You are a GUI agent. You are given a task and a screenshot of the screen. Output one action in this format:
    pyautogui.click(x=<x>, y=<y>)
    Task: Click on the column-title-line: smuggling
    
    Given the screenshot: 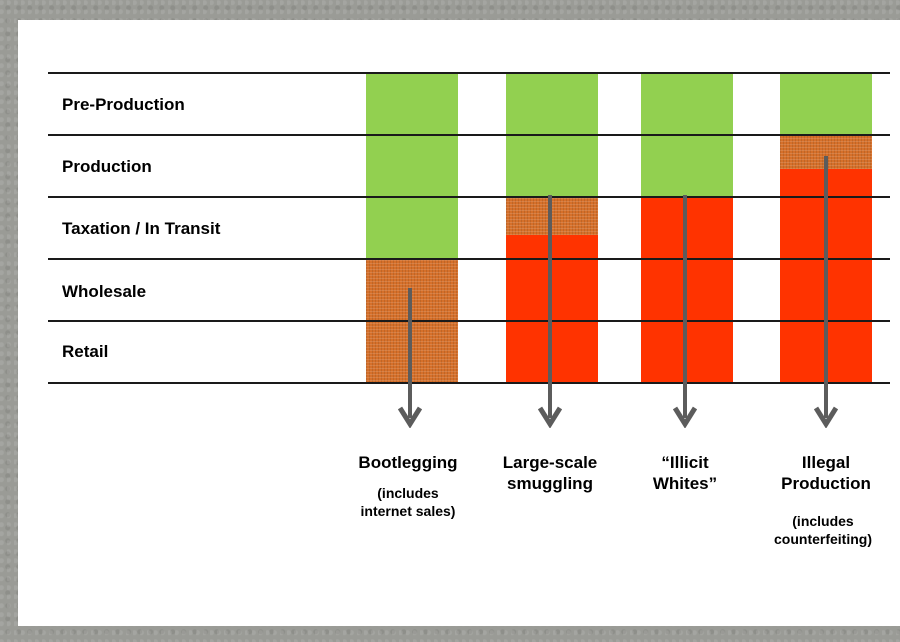 What is the action you would take?
    pyautogui.click(x=550, y=483)
    